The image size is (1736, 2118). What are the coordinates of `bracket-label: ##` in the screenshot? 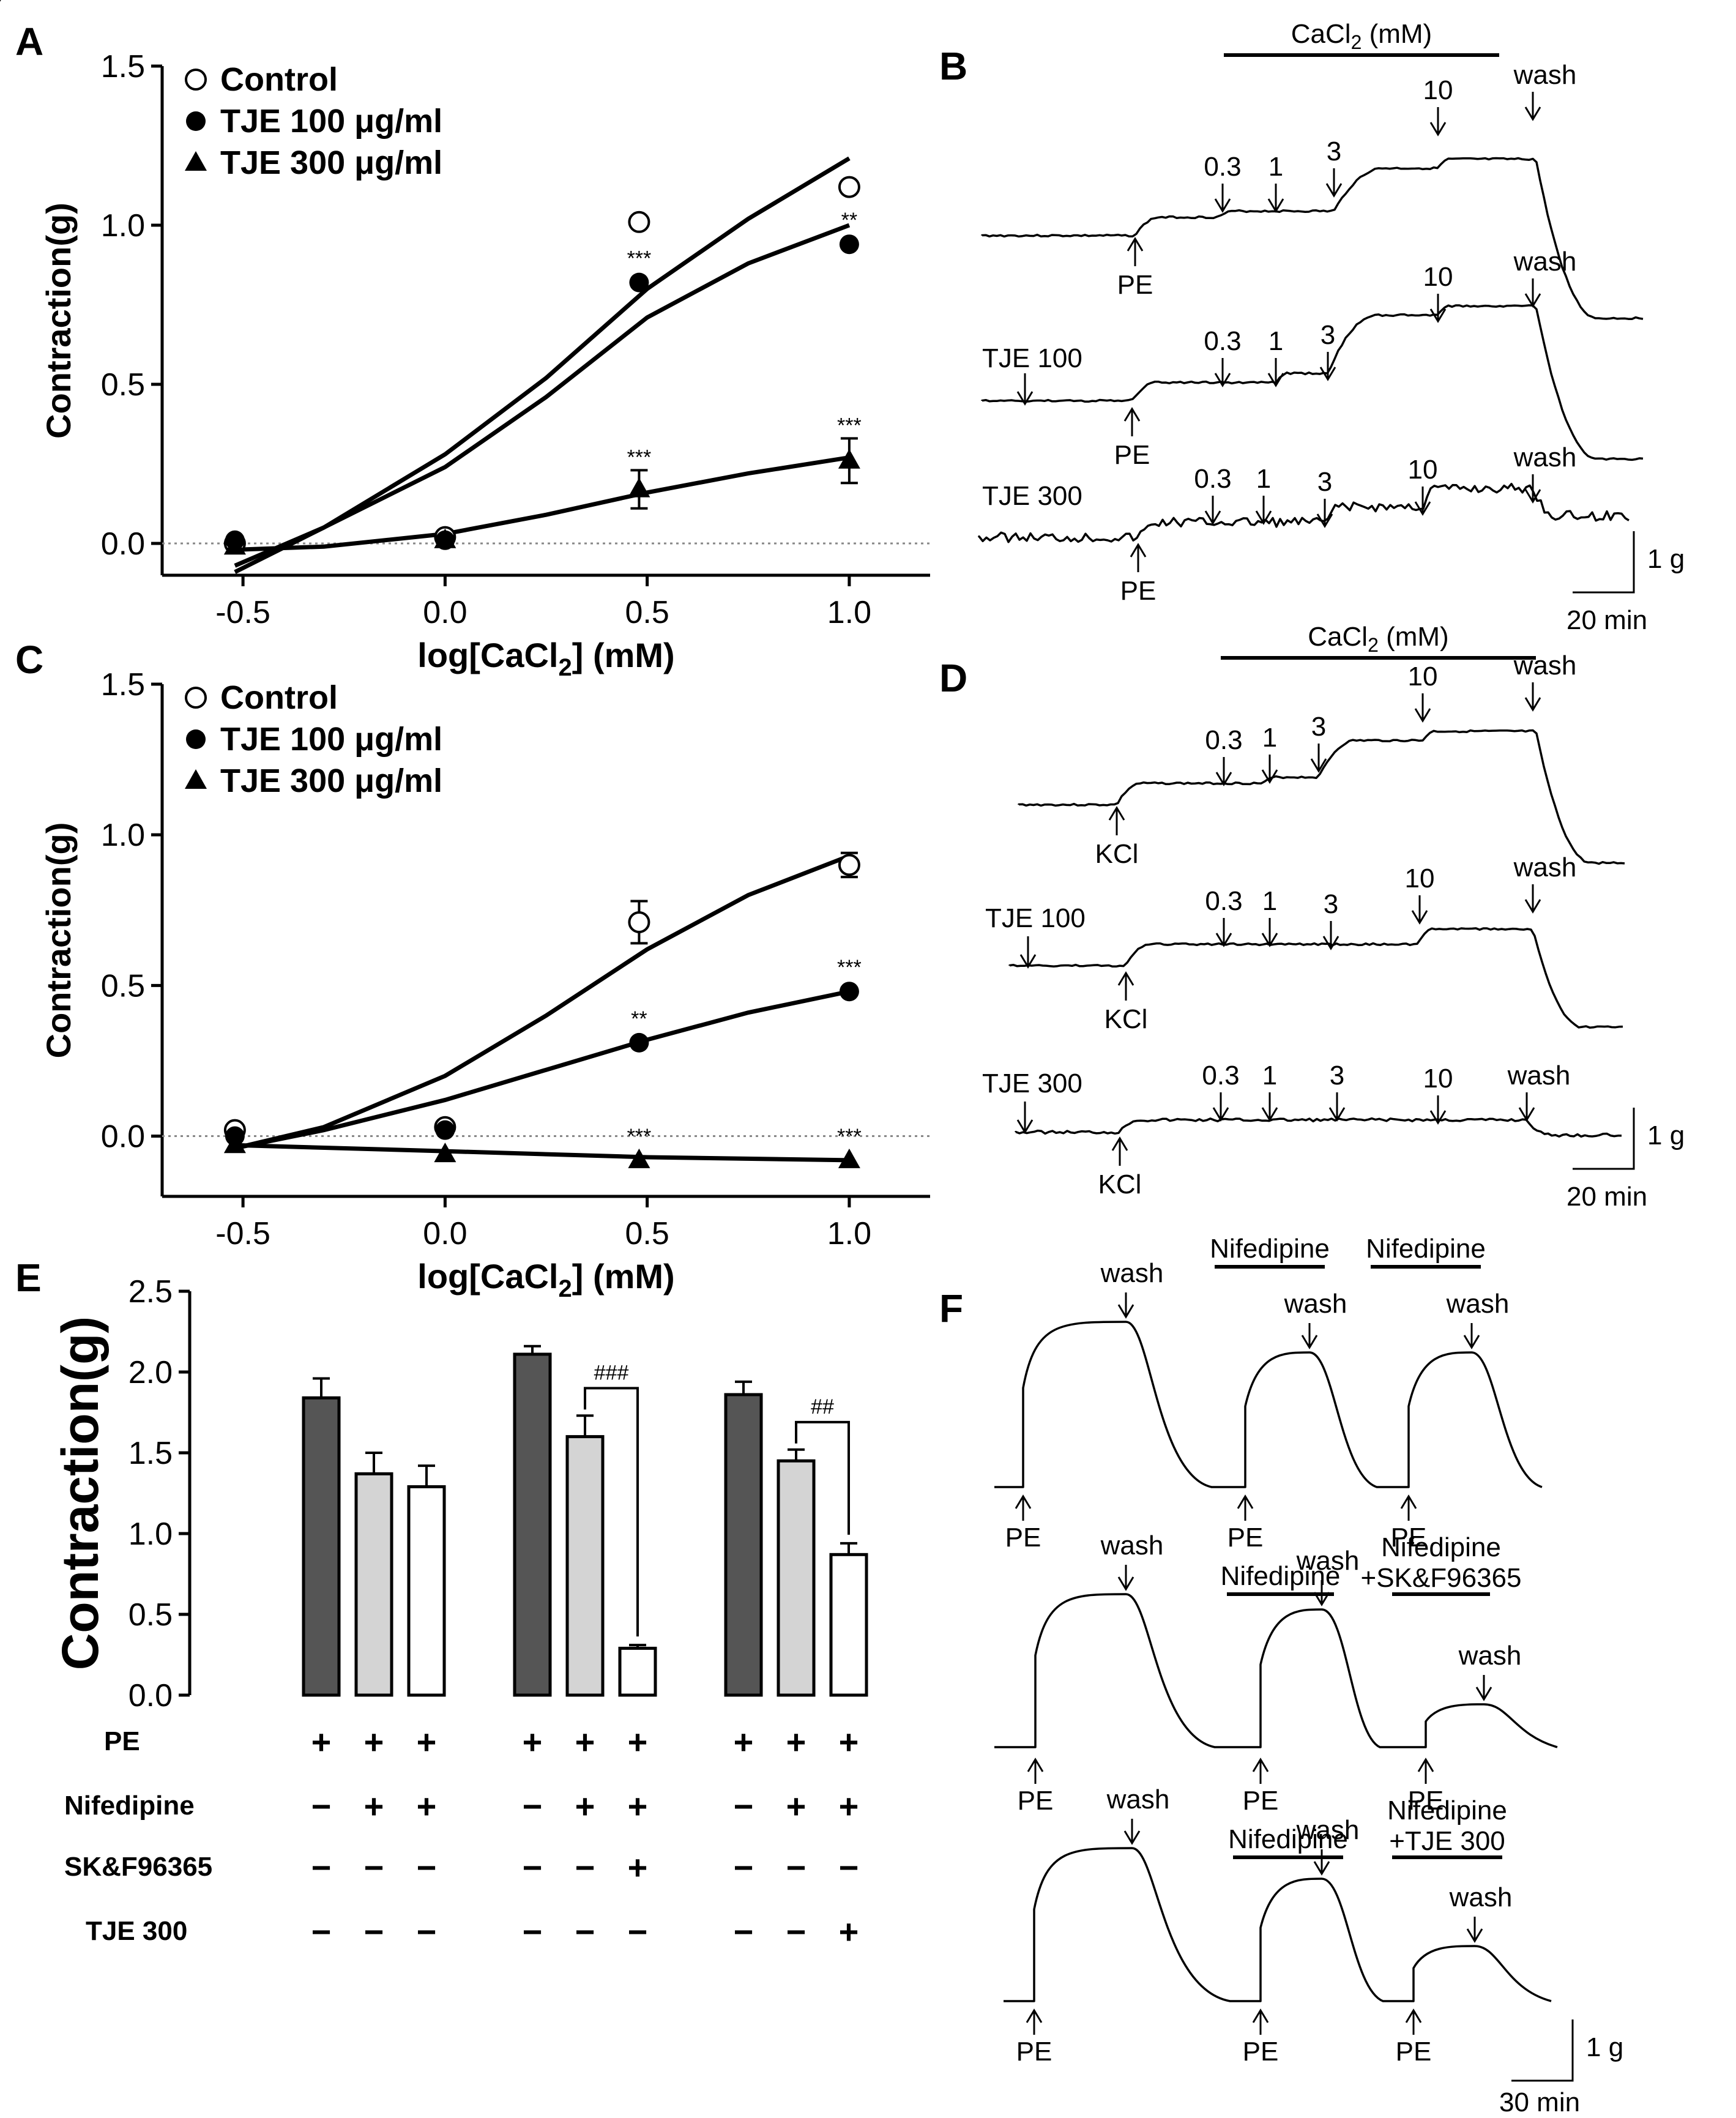 It's located at (822, 1407).